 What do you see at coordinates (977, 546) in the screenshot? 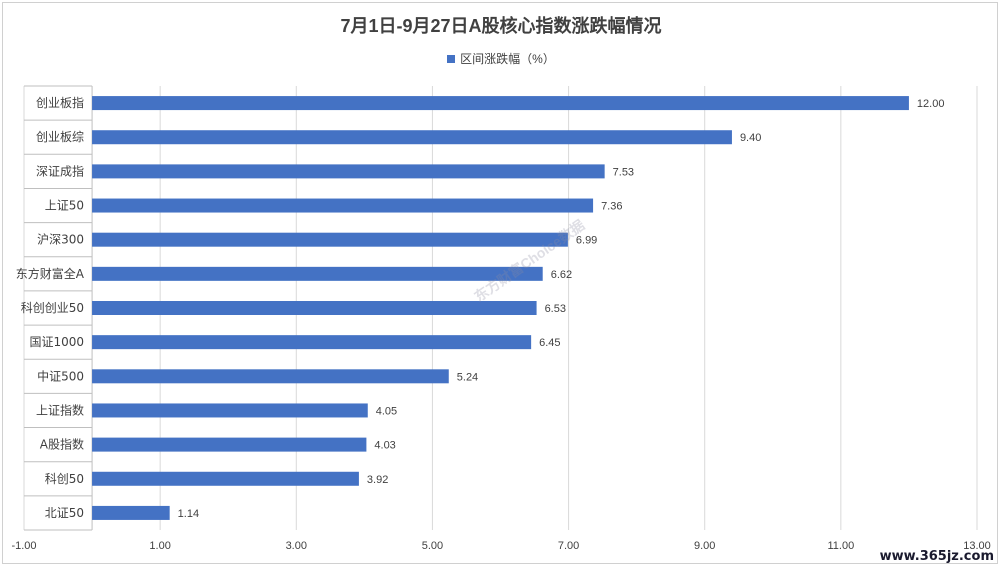
I see `x-tick-label: 13.00` at bounding box center [977, 546].